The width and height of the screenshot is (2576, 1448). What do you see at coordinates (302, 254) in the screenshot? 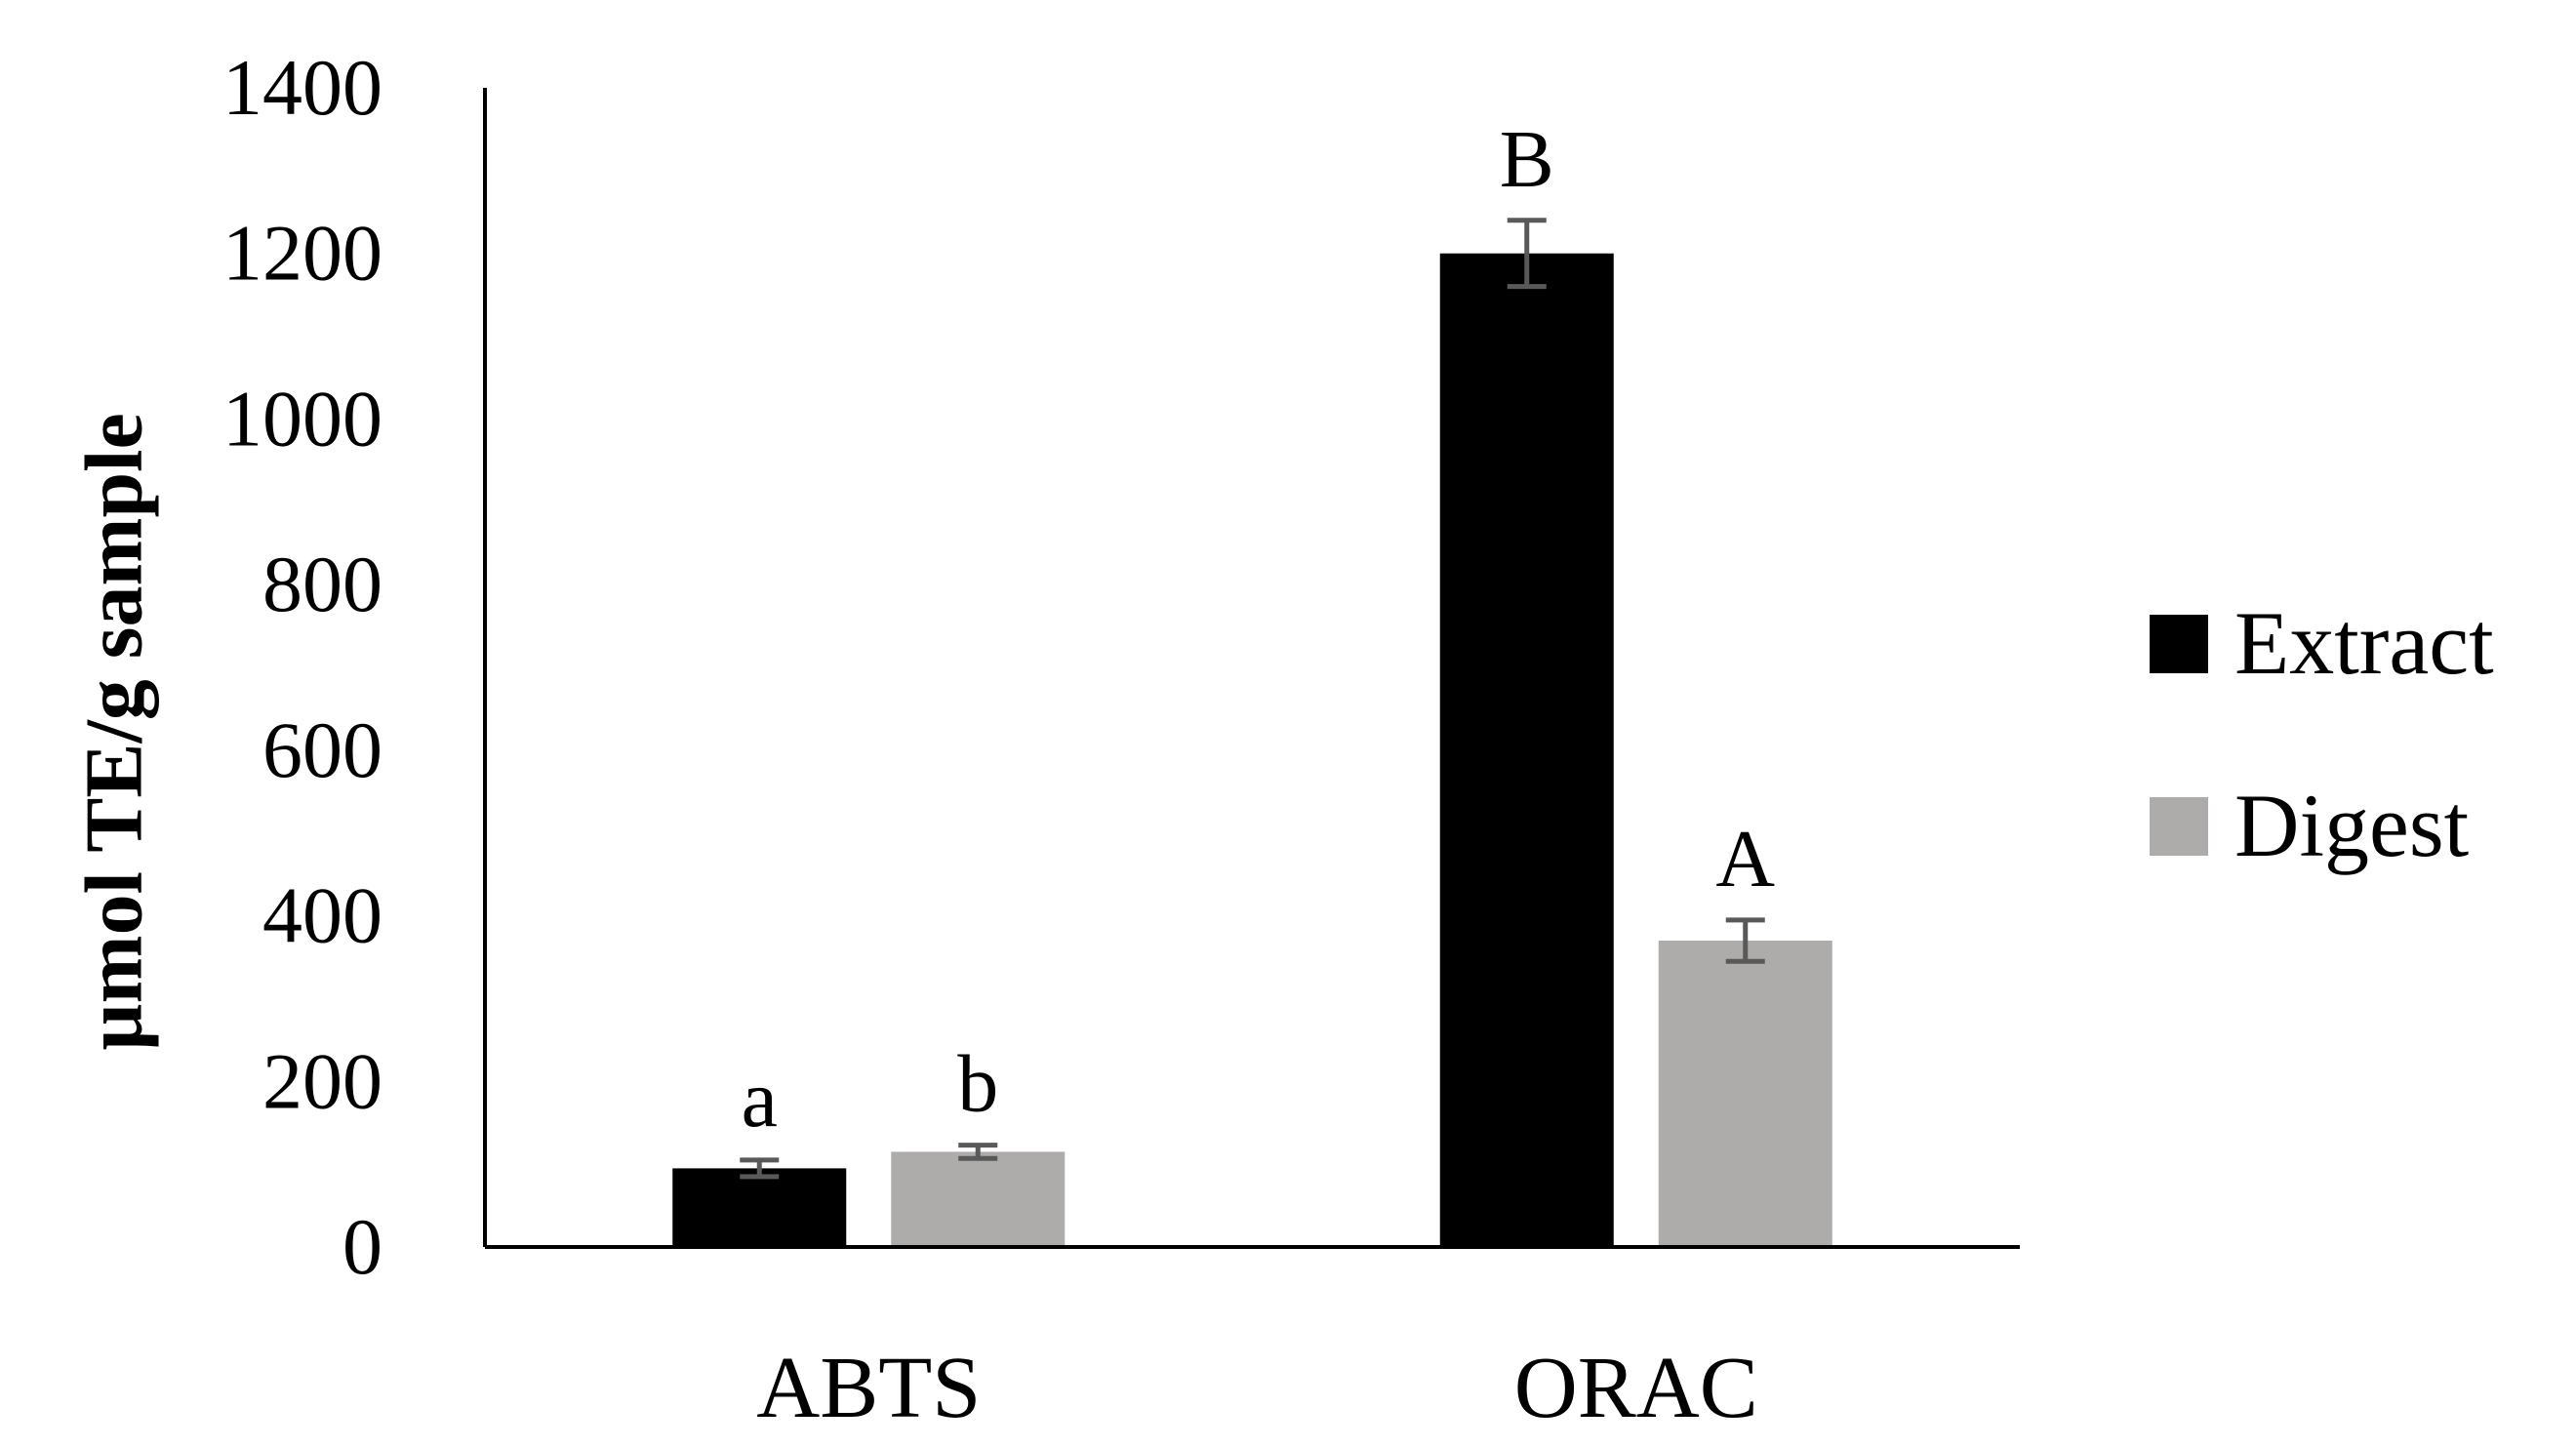
I see `y-tick-label: 1200` at bounding box center [302, 254].